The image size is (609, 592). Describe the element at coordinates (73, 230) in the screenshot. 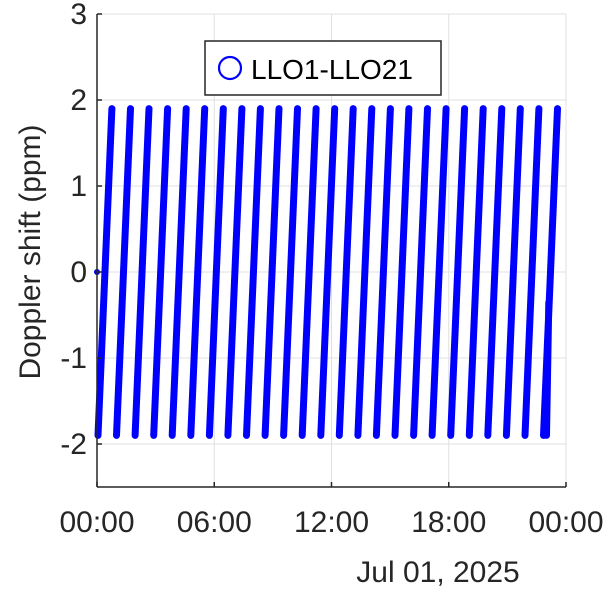

I see `y-tick-labels: 3 2 1 0 -1 -2` at that location.